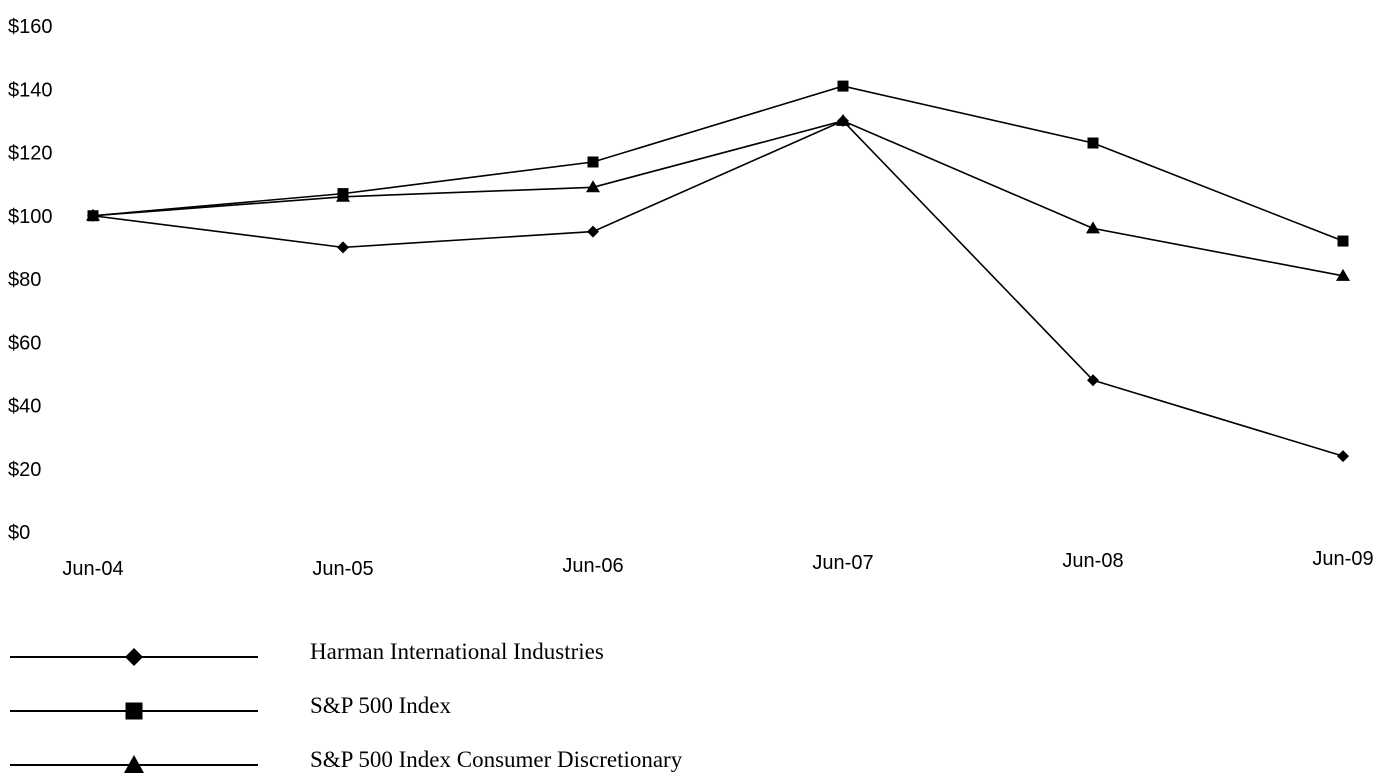 The width and height of the screenshot is (1386, 777). Describe the element at coordinates (134, 764) in the screenshot. I see `legend-triangle-marker` at that location.